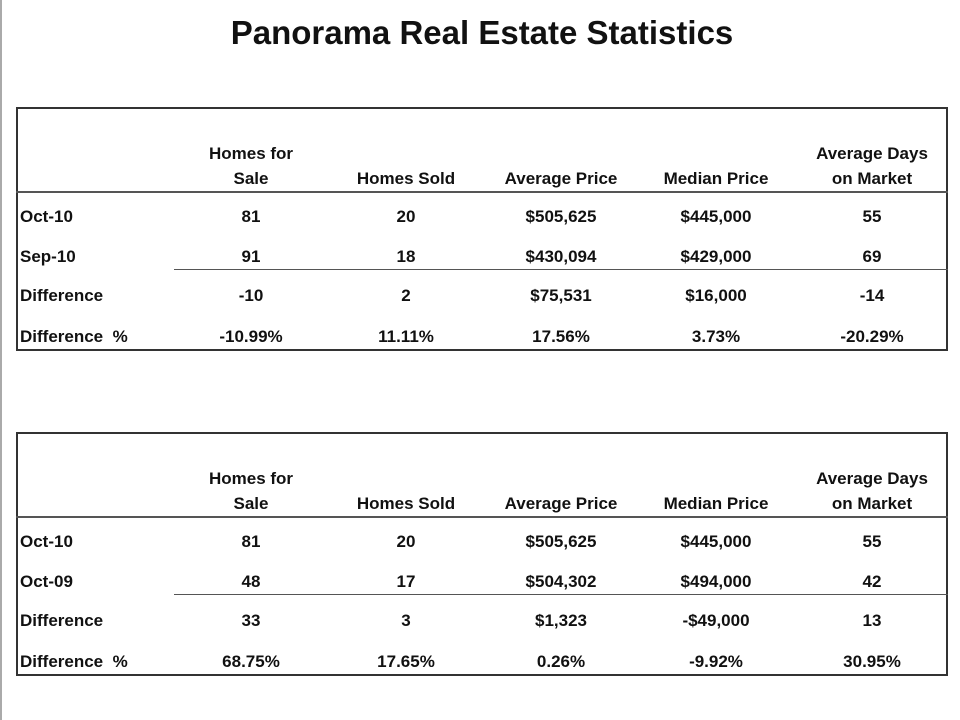  What do you see at coordinates (561, 295) in the screenshot?
I see `data-cell: $75,531` at bounding box center [561, 295].